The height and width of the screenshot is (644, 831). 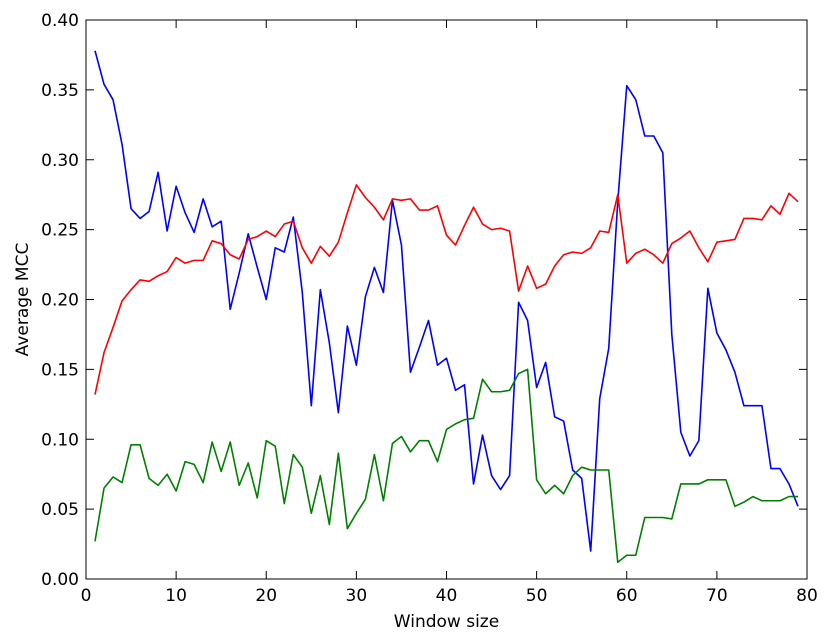 What do you see at coordinates (60, 301) in the screenshot?
I see `y-tick-label: 0.20` at bounding box center [60, 301].